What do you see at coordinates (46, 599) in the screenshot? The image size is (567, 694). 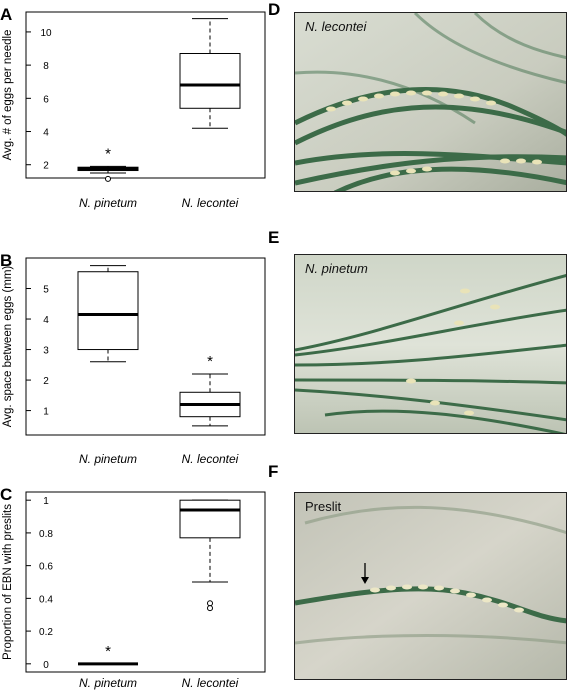 I see `y-tick-label: 0.4` at bounding box center [46, 599].